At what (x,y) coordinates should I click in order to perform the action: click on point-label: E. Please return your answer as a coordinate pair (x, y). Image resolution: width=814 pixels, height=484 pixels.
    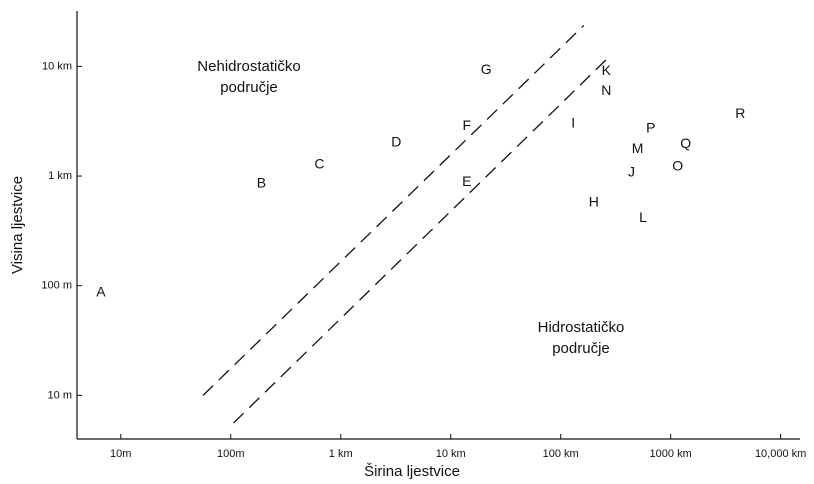
    Looking at the image, I should click on (466, 181).